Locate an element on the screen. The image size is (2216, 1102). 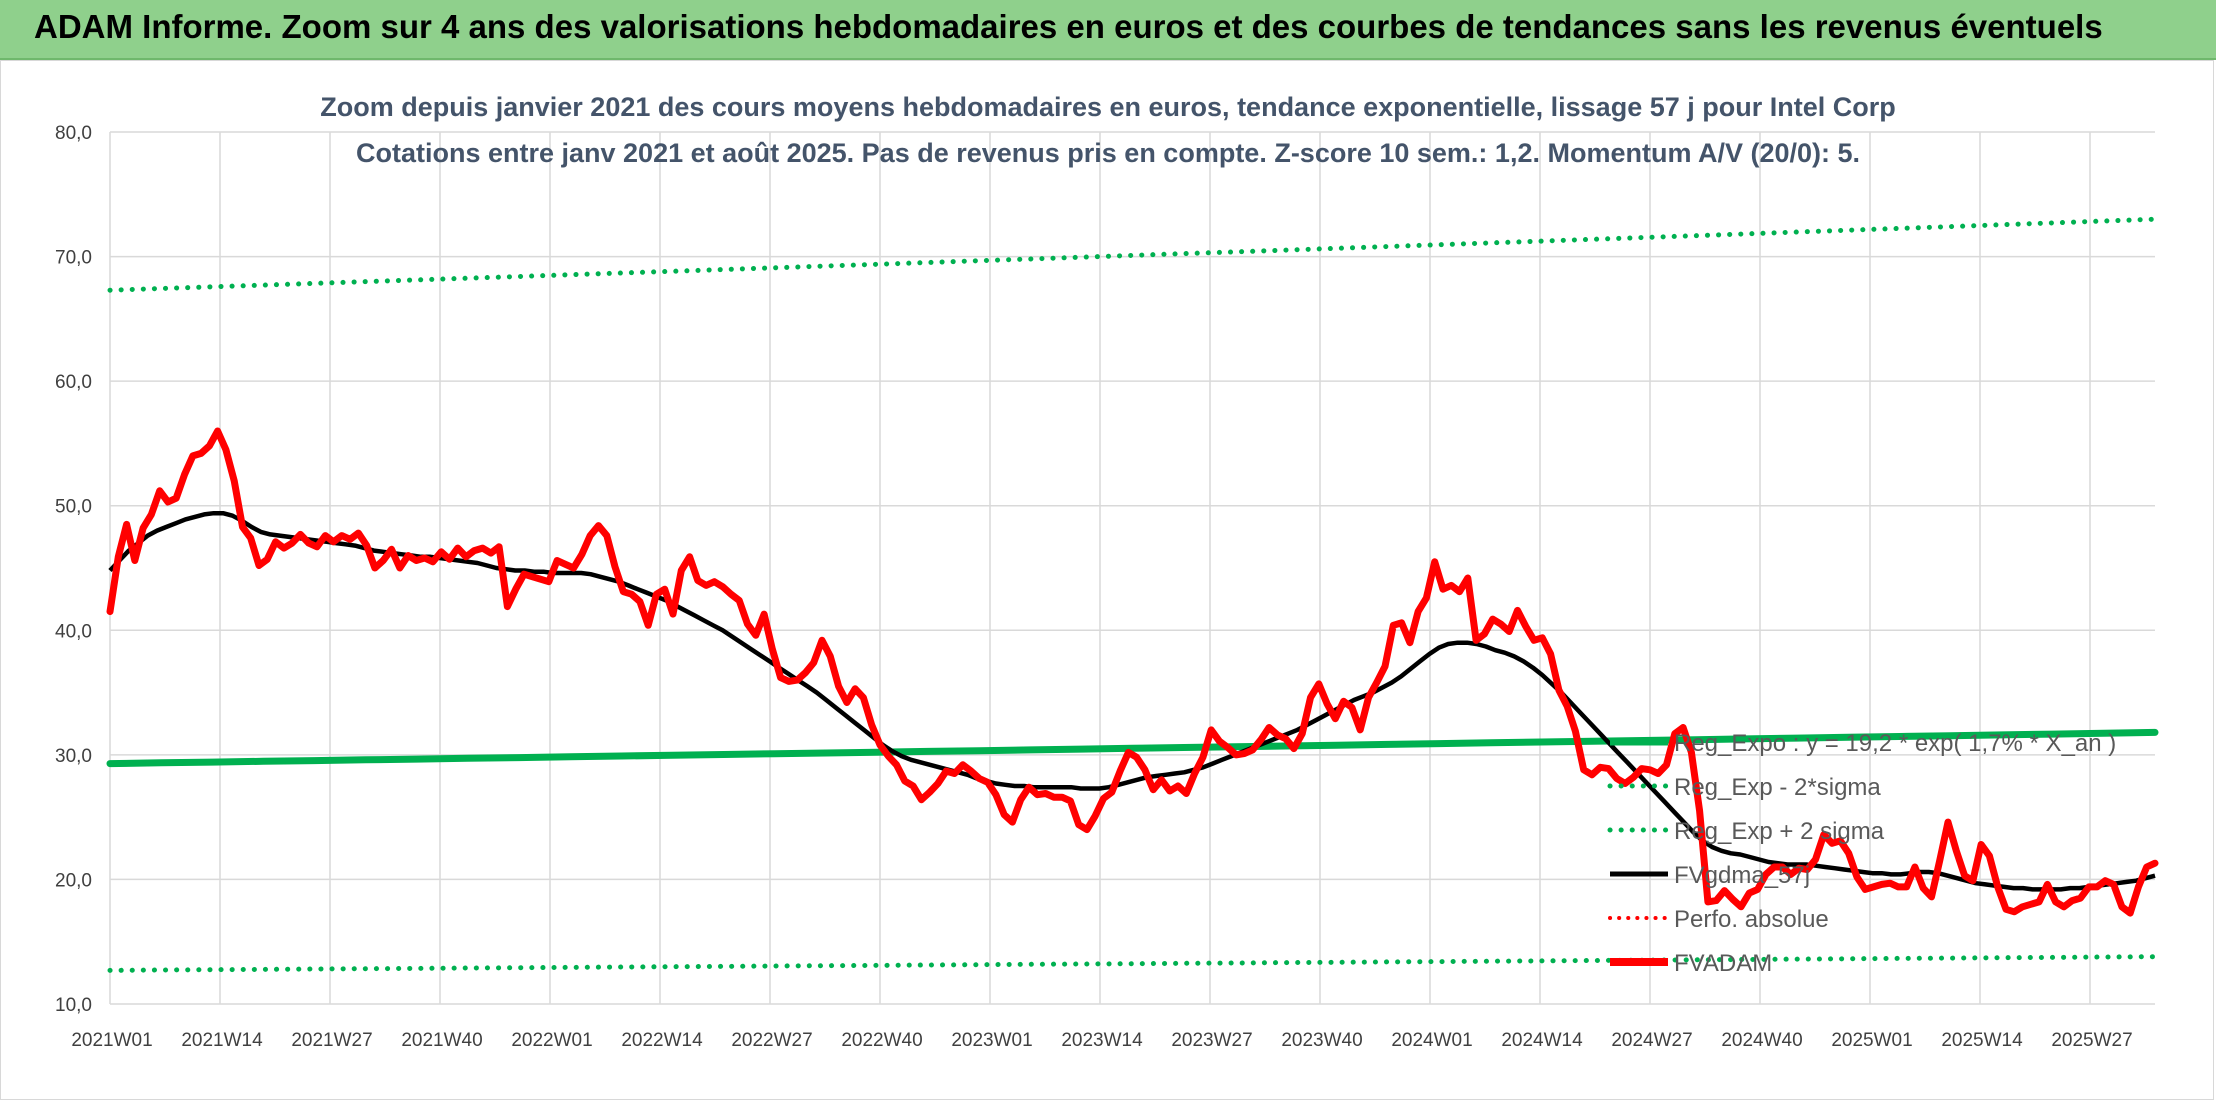
x-tick-label: 2021W27 is located at coordinates (331, 1040).